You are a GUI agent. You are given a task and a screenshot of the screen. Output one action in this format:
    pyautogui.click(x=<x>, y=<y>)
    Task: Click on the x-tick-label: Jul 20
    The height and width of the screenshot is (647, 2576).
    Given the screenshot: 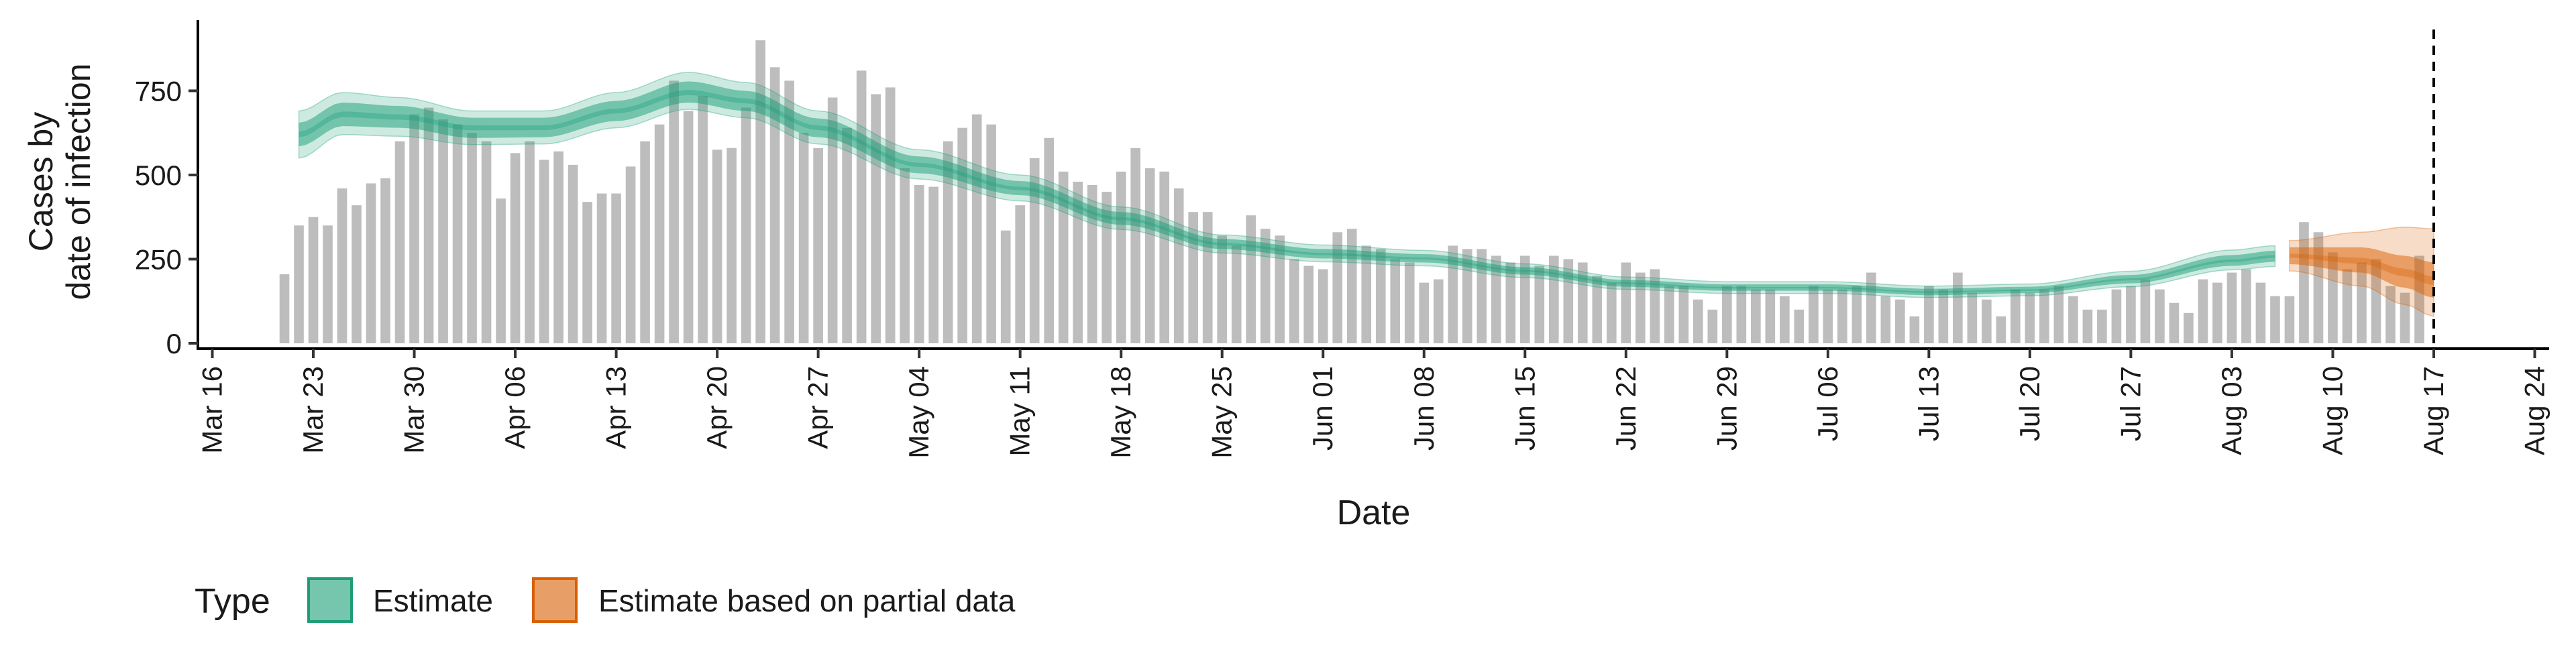 What is the action you would take?
    pyautogui.click(x=2029, y=404)
    